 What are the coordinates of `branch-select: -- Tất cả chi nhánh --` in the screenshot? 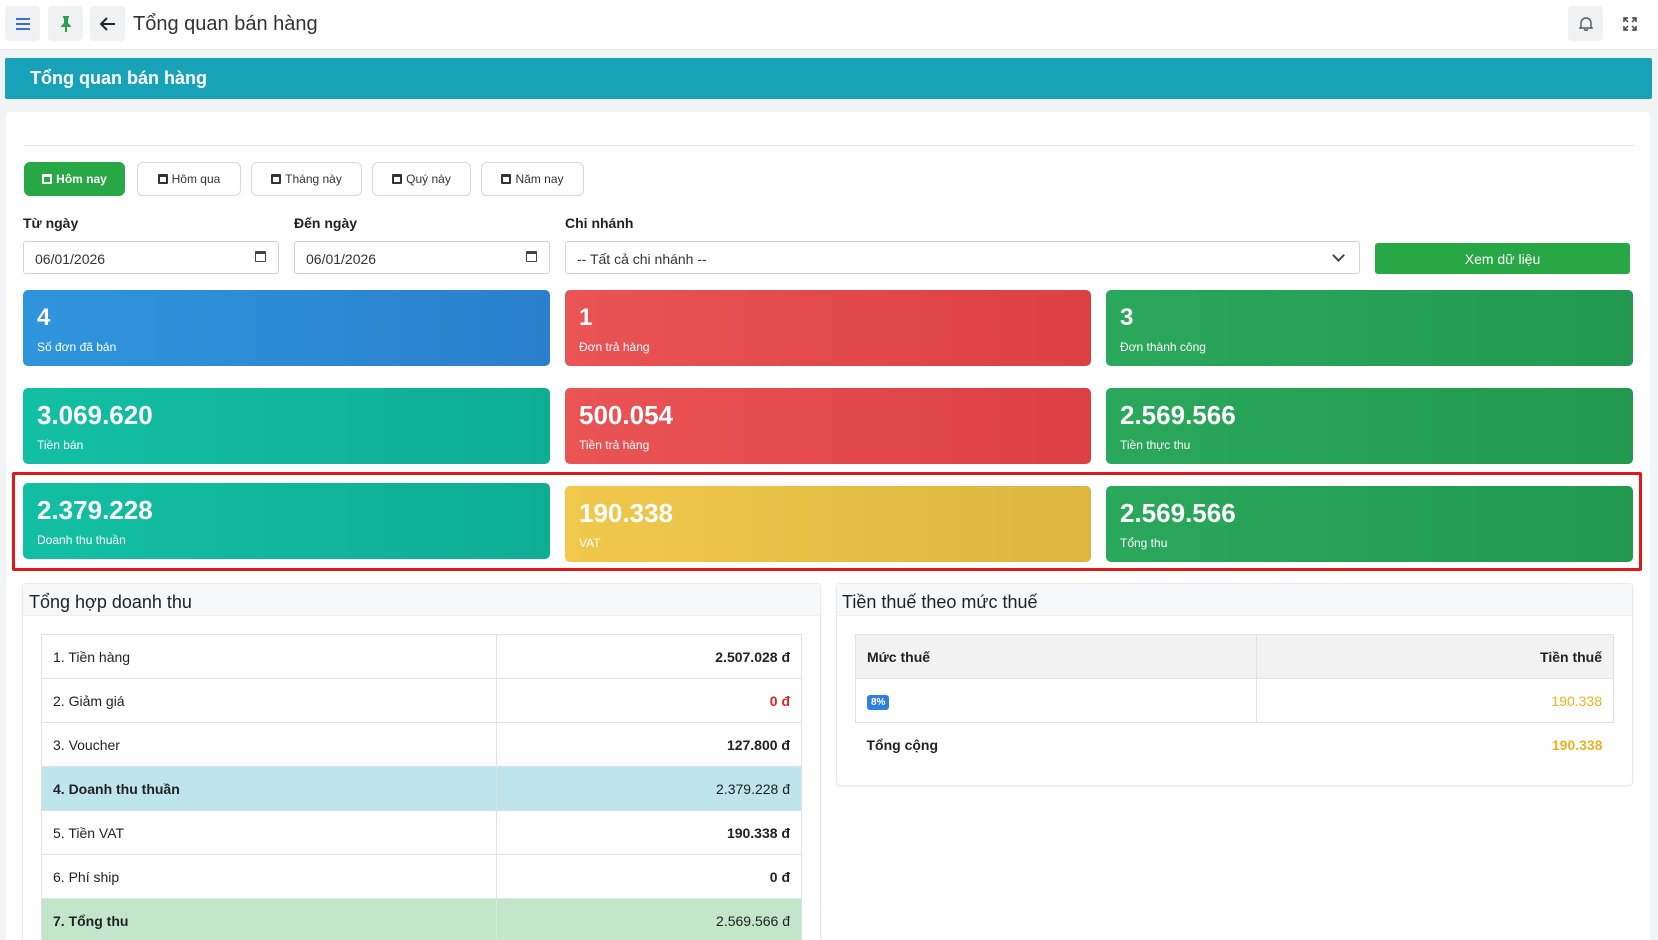 It's located at (962, 257).